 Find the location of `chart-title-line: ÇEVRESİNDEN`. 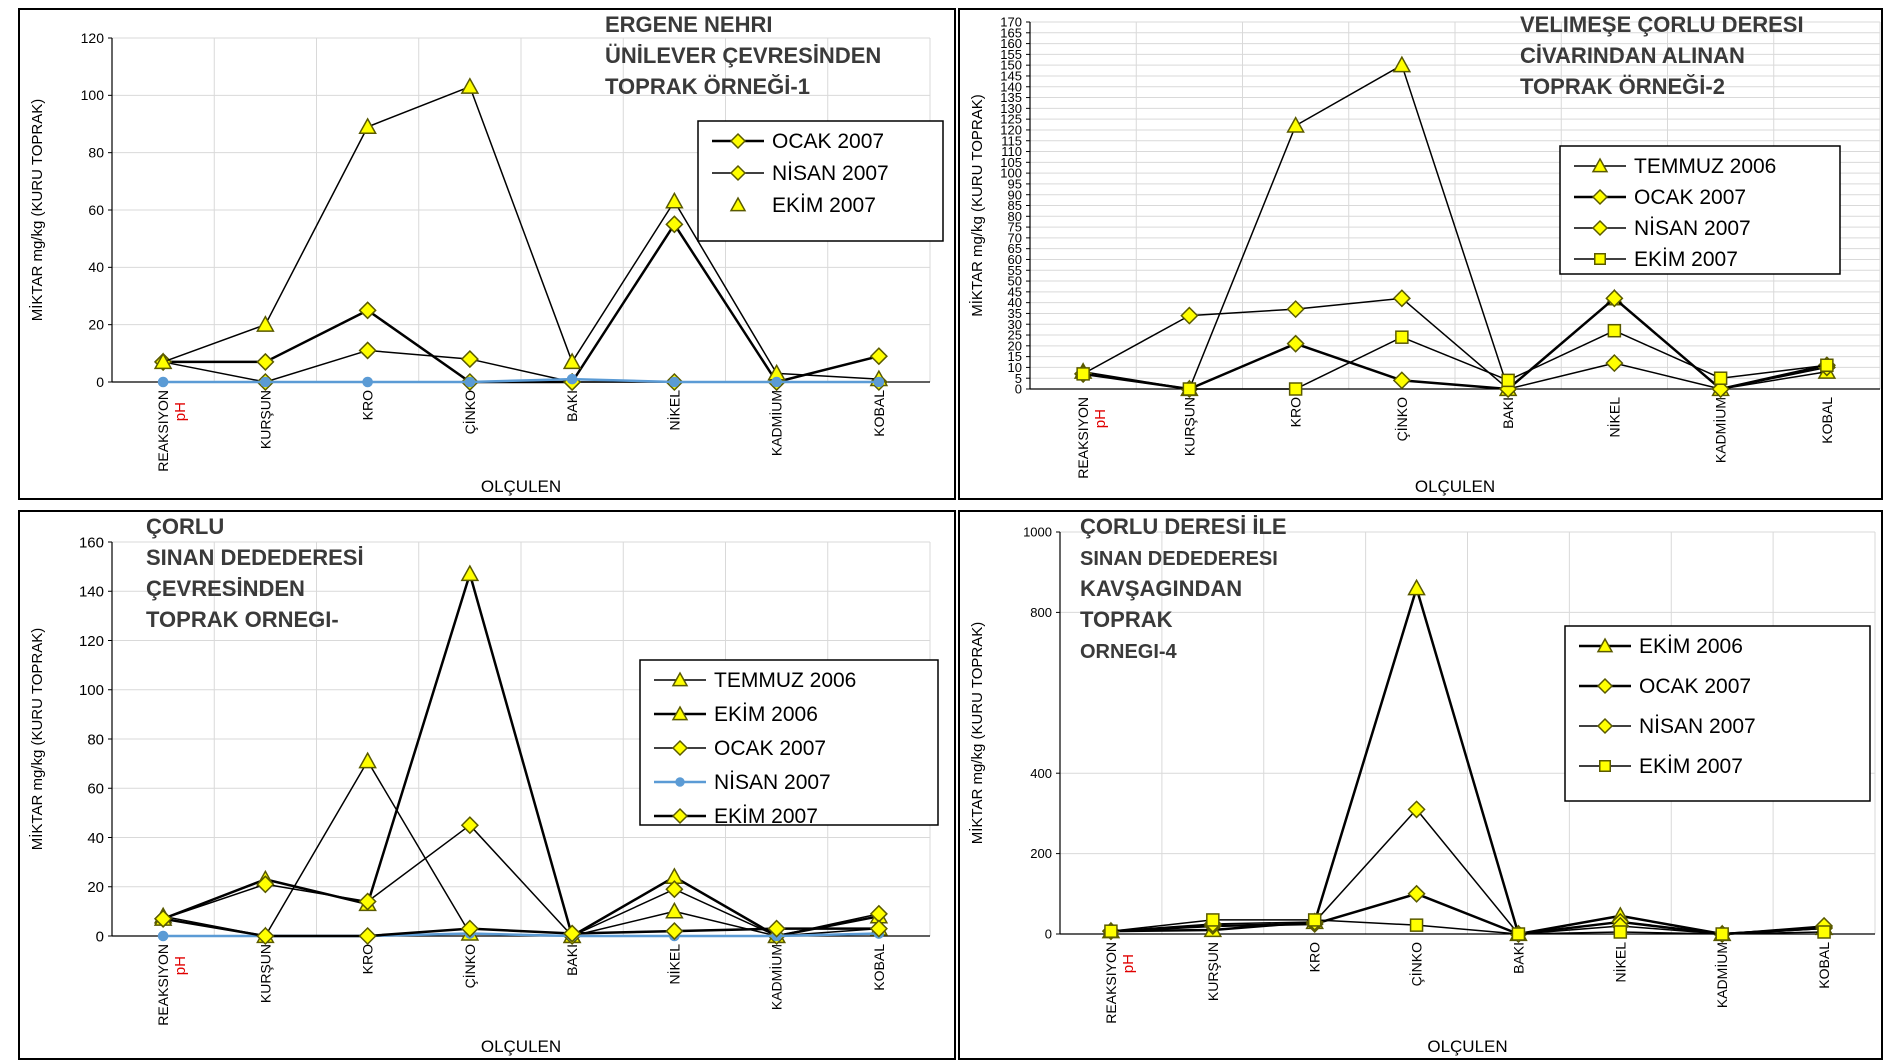

chart-title-line: ÇEVRESİNDEN is located at coordinates (225, 588).